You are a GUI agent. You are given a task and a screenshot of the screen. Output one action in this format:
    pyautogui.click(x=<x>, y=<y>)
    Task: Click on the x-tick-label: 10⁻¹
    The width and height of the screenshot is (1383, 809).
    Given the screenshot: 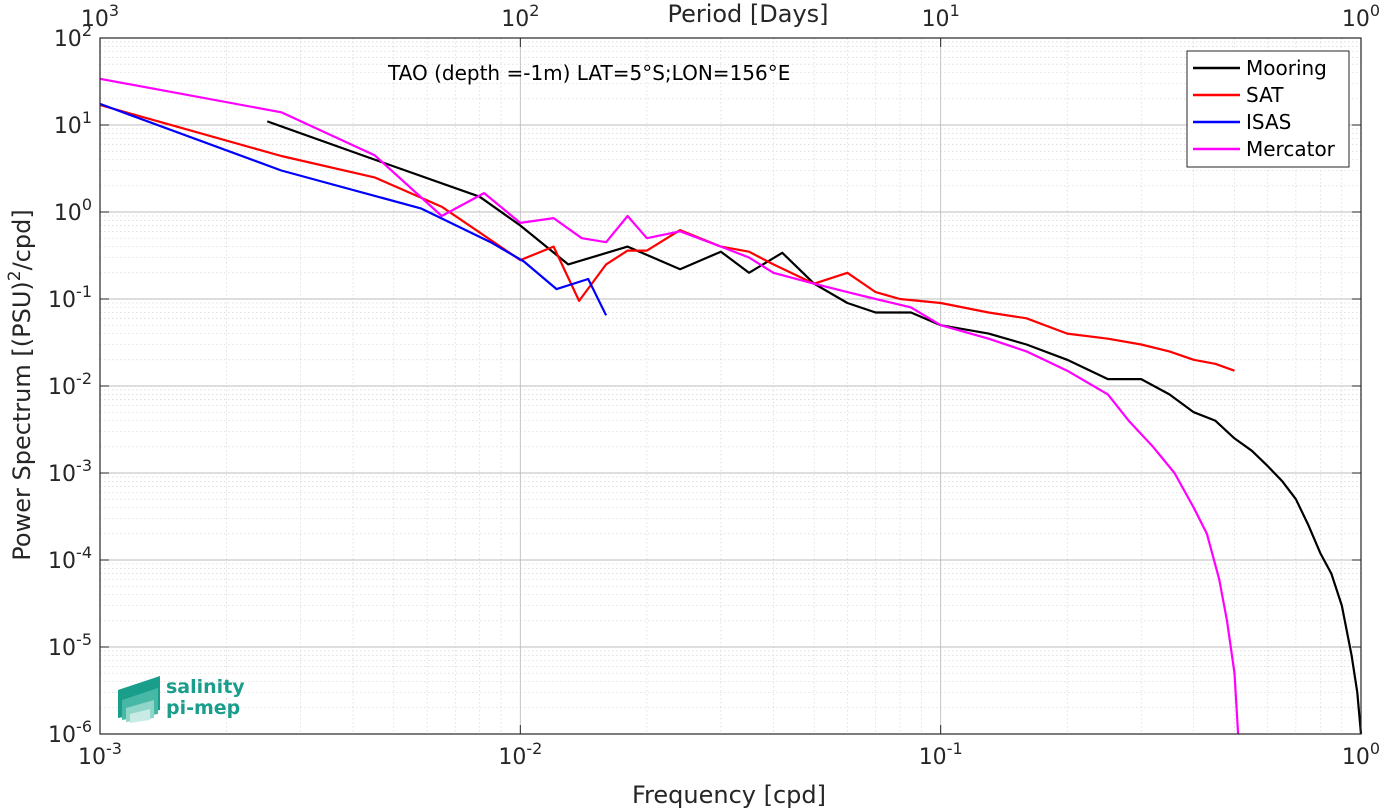 What is the action you would take?
    pyautogui.click(x=941, y=754)
    